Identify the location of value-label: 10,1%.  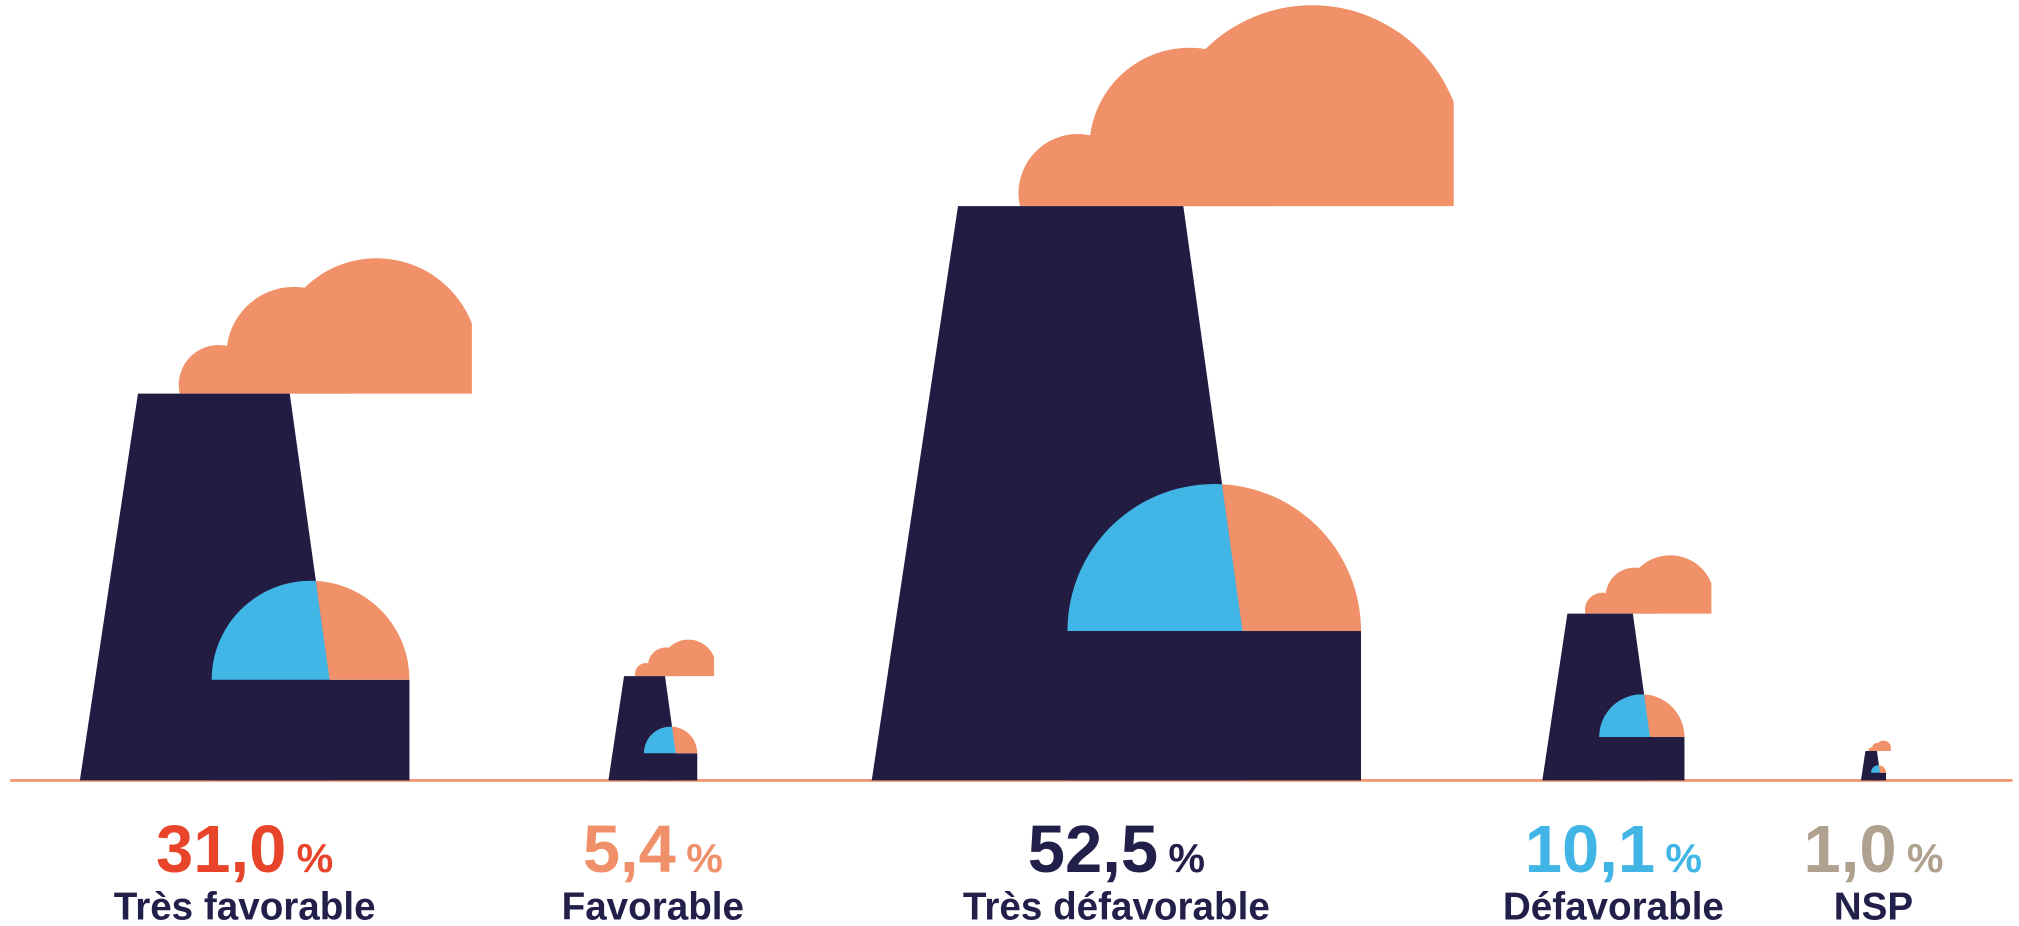
(1613, 849).